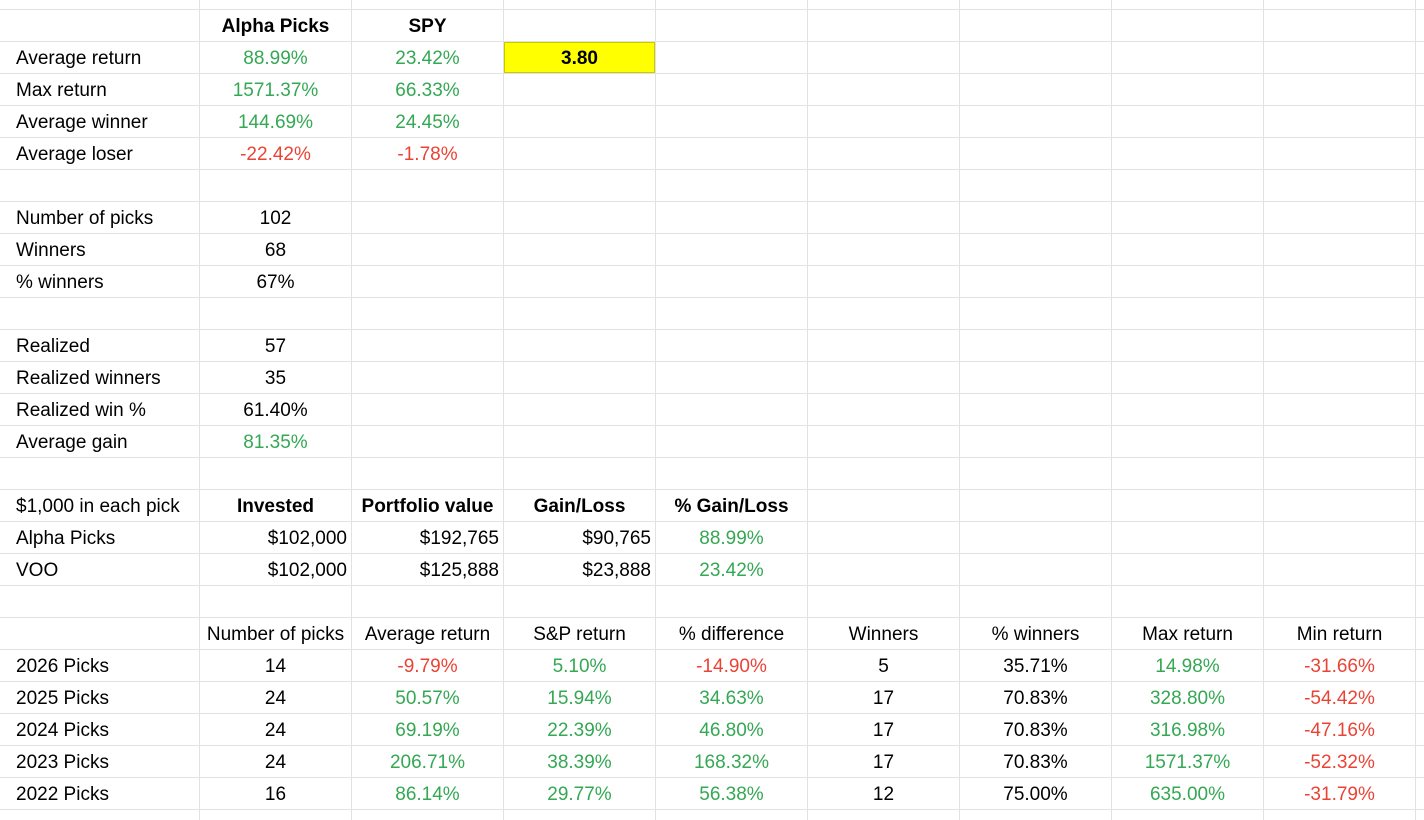 This screenshot has height=820, width=1424. I want to click on label-winners: Winners, so click(51, 250).